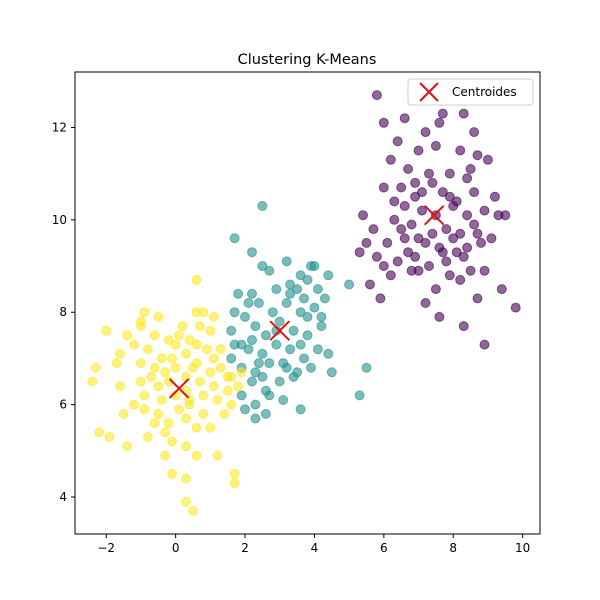 The height and width of the screenshot is (600, 600). I want to click on x-tick-label: 4, so click(315, 548).